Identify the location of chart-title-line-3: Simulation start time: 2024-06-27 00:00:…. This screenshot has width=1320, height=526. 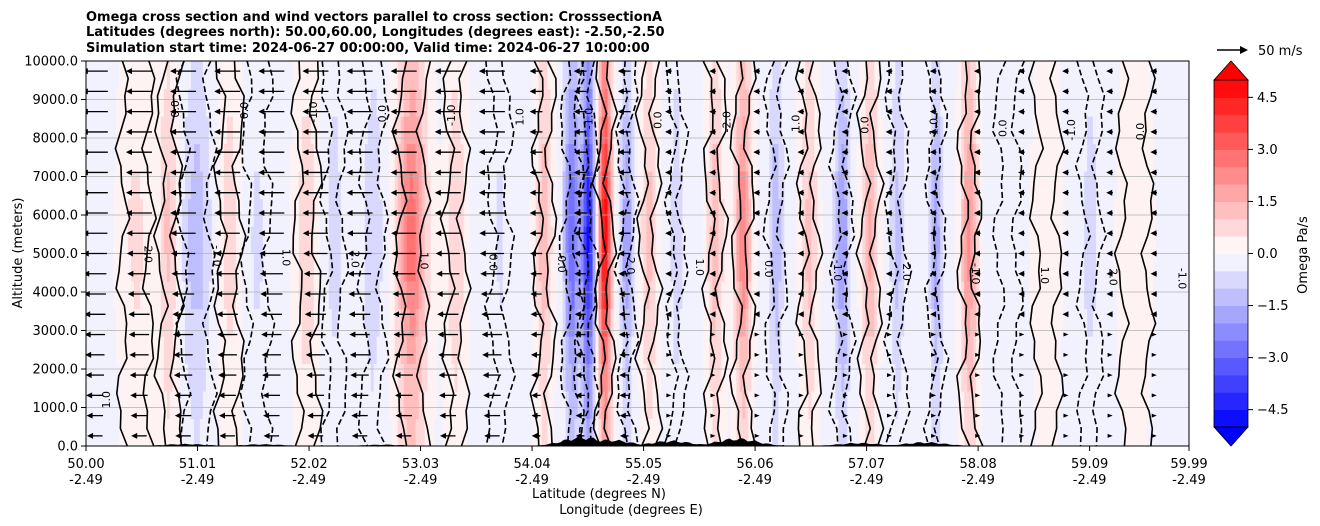
(368, 48).